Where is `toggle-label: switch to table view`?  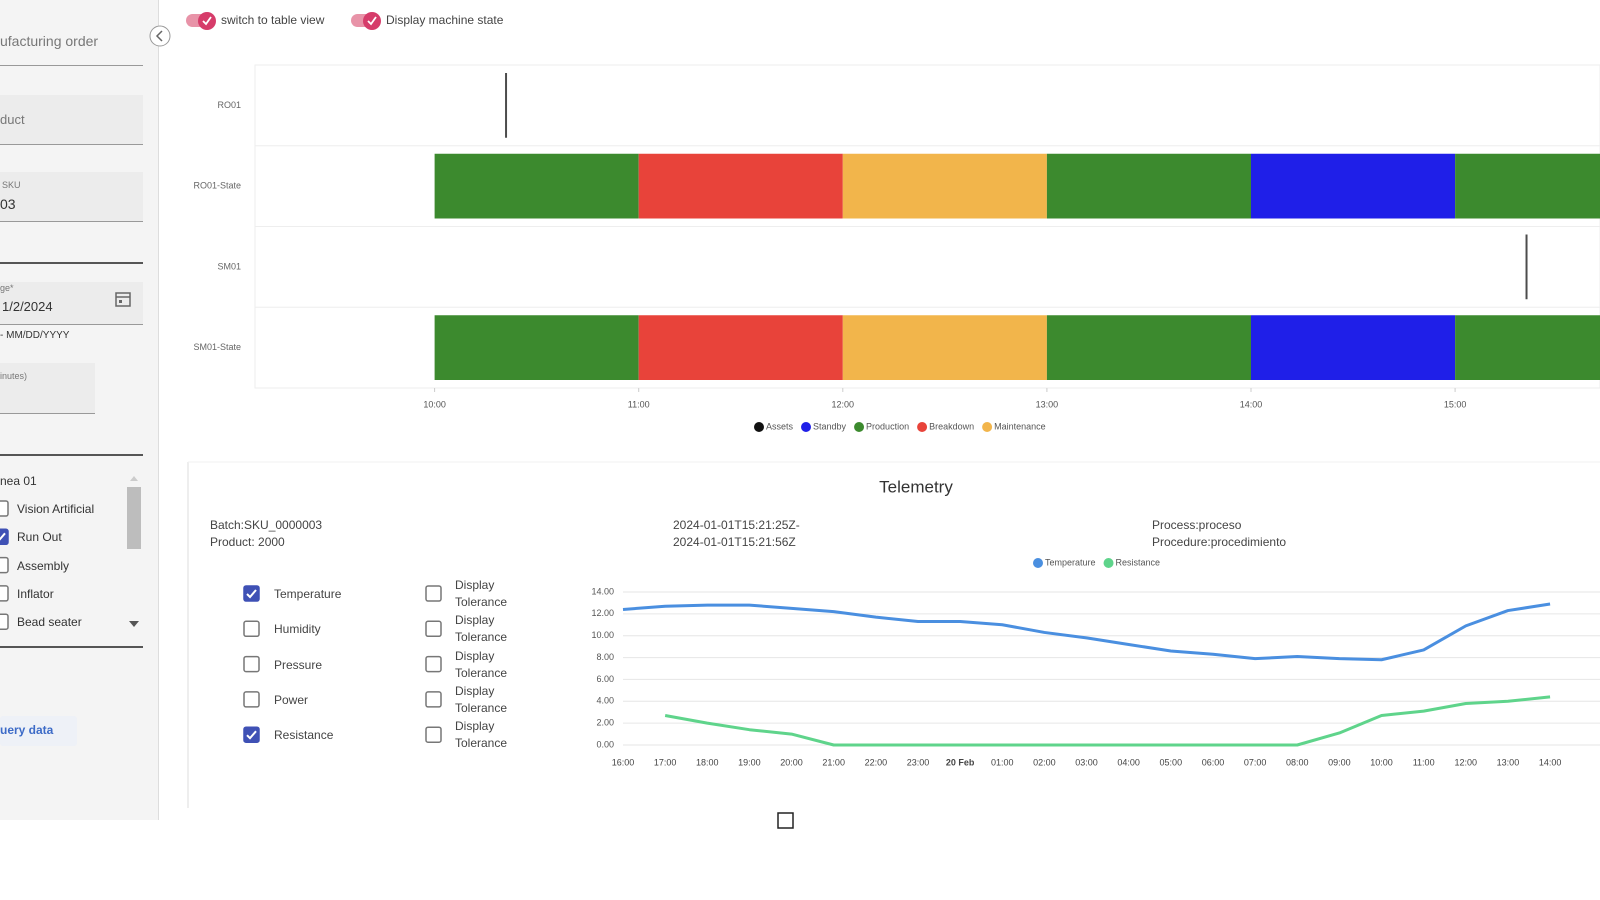
toggle-label: switch to table view is located at coordinates (273, 20).